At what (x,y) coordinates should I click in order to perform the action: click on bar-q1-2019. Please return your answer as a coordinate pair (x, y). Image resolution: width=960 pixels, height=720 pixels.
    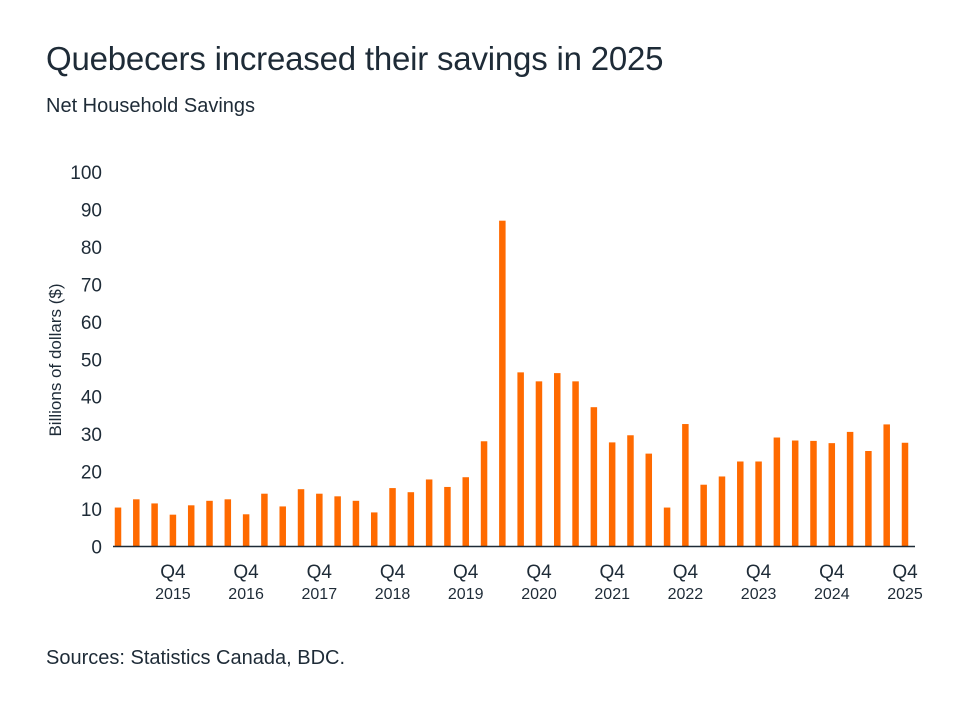
    Looking at the image, I should click on (411, 519).